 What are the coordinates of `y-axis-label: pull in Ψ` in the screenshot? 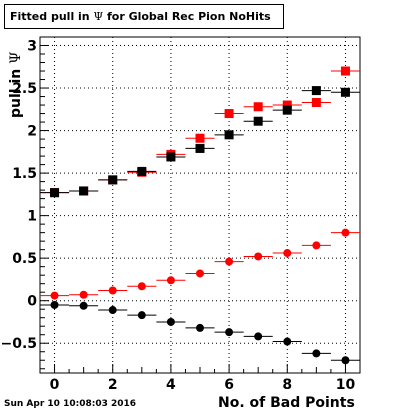 It's located at (16, 78).